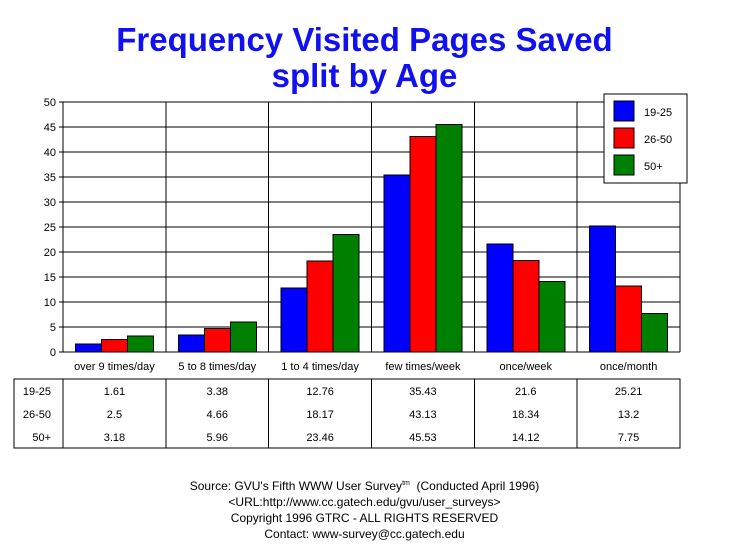 Image resolution: width=729 pixels, height=553 pixels. Describe the element at coordinates (478, 486) in the screenshot. I see `footer-conducted: (Conducted April 1996)` at that location.